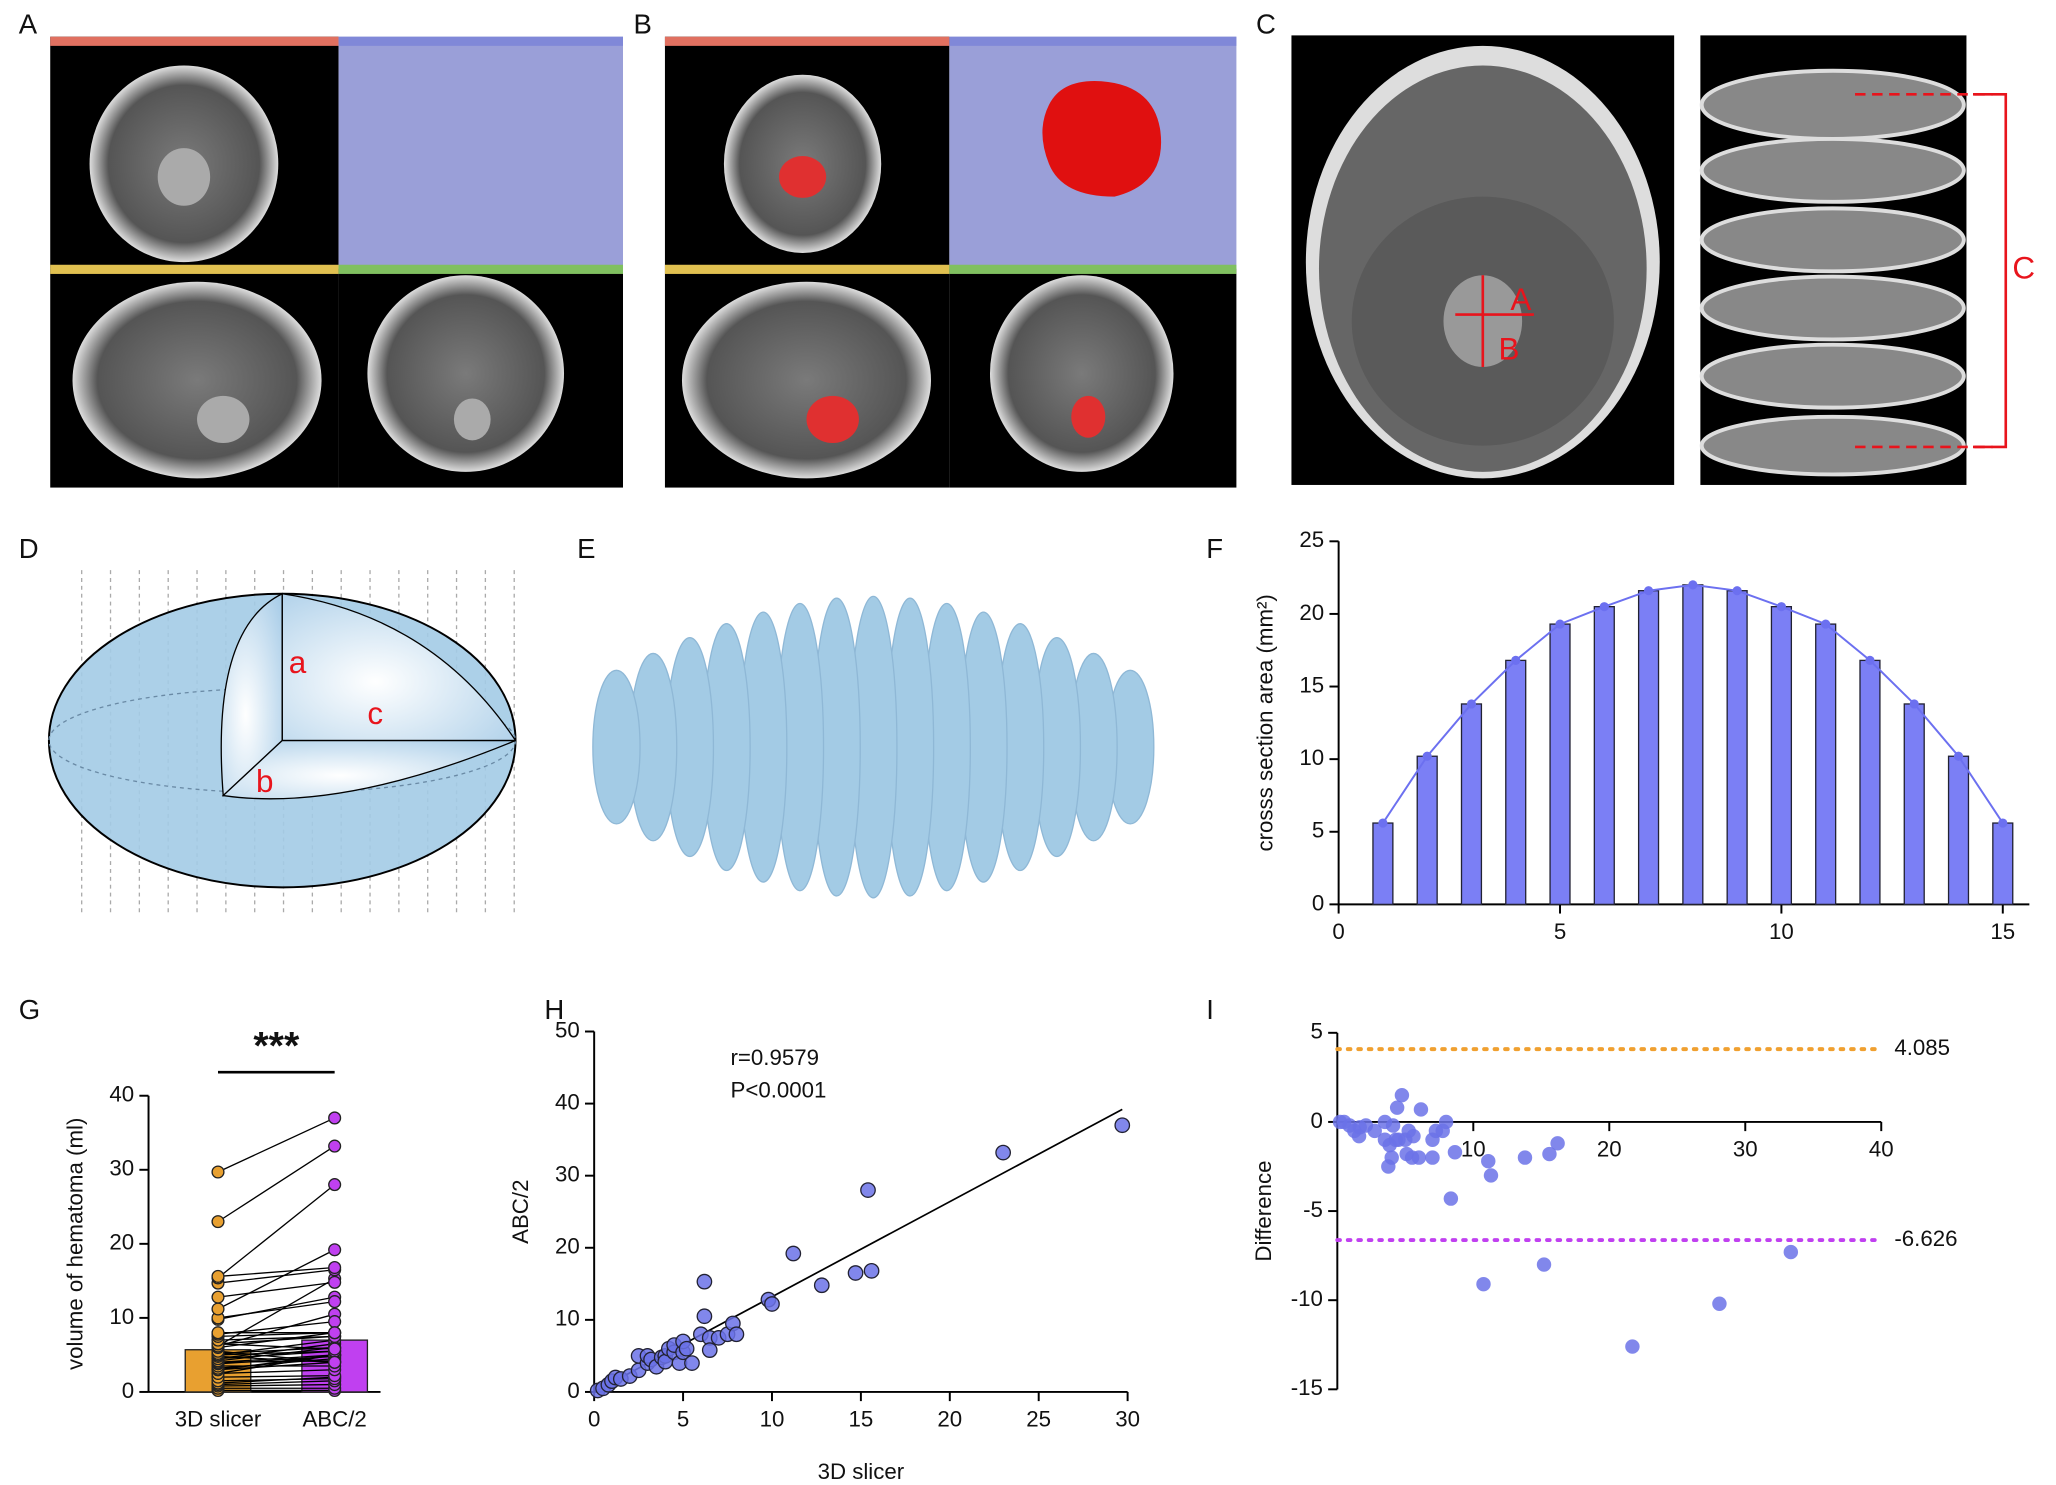 The height and width of the screenshot is (1485, 2056). Describe the element at coordinates (1263, 1211) in the screenshot. I see `y-axis-label: Difference` at that location.